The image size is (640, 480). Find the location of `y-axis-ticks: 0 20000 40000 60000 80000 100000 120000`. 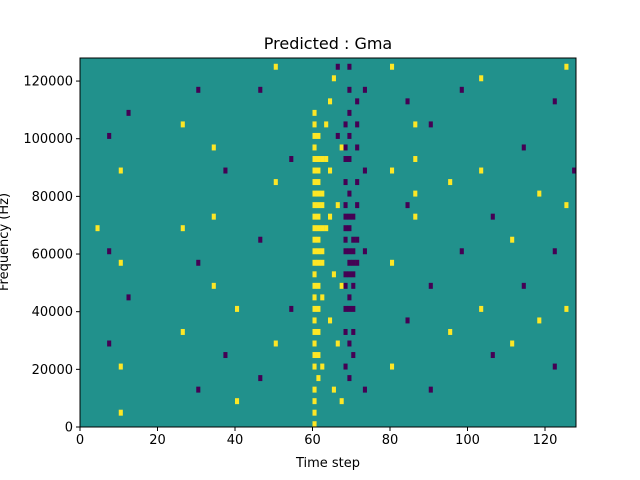

y-axis-ticks: 0 20000 40000 60000 80000 100000 120000 is located at coordinates (51, 255).